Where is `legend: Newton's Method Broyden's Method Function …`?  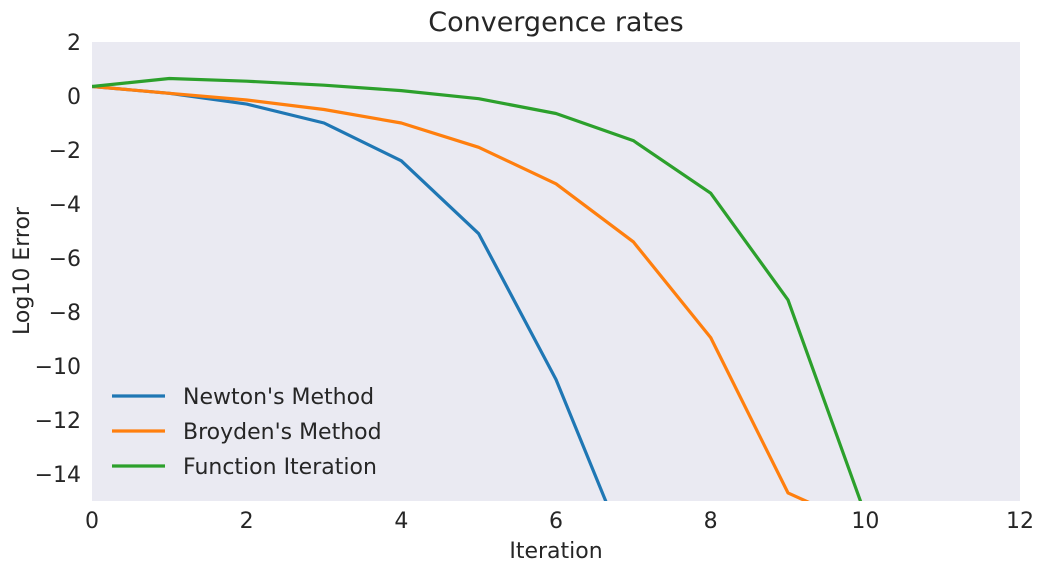 legend: Newton's Method Broyden's Method Function … is located at coordinates (247, 432).